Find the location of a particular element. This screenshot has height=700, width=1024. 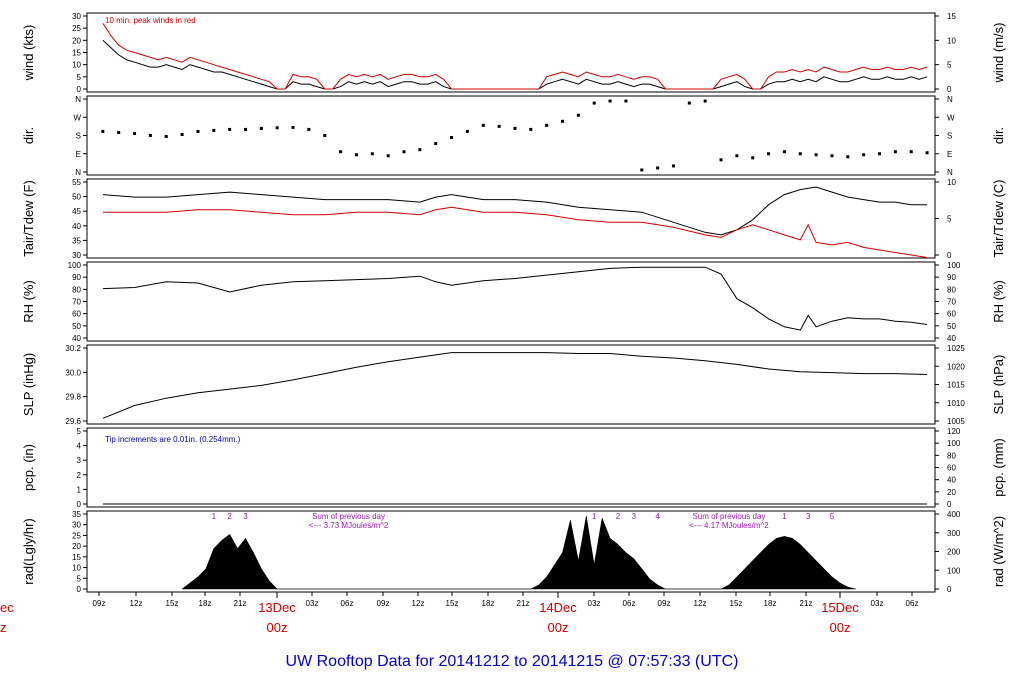

y-axis-label-right: Tair/Tdew (C) is located at coordinates (998, 218).